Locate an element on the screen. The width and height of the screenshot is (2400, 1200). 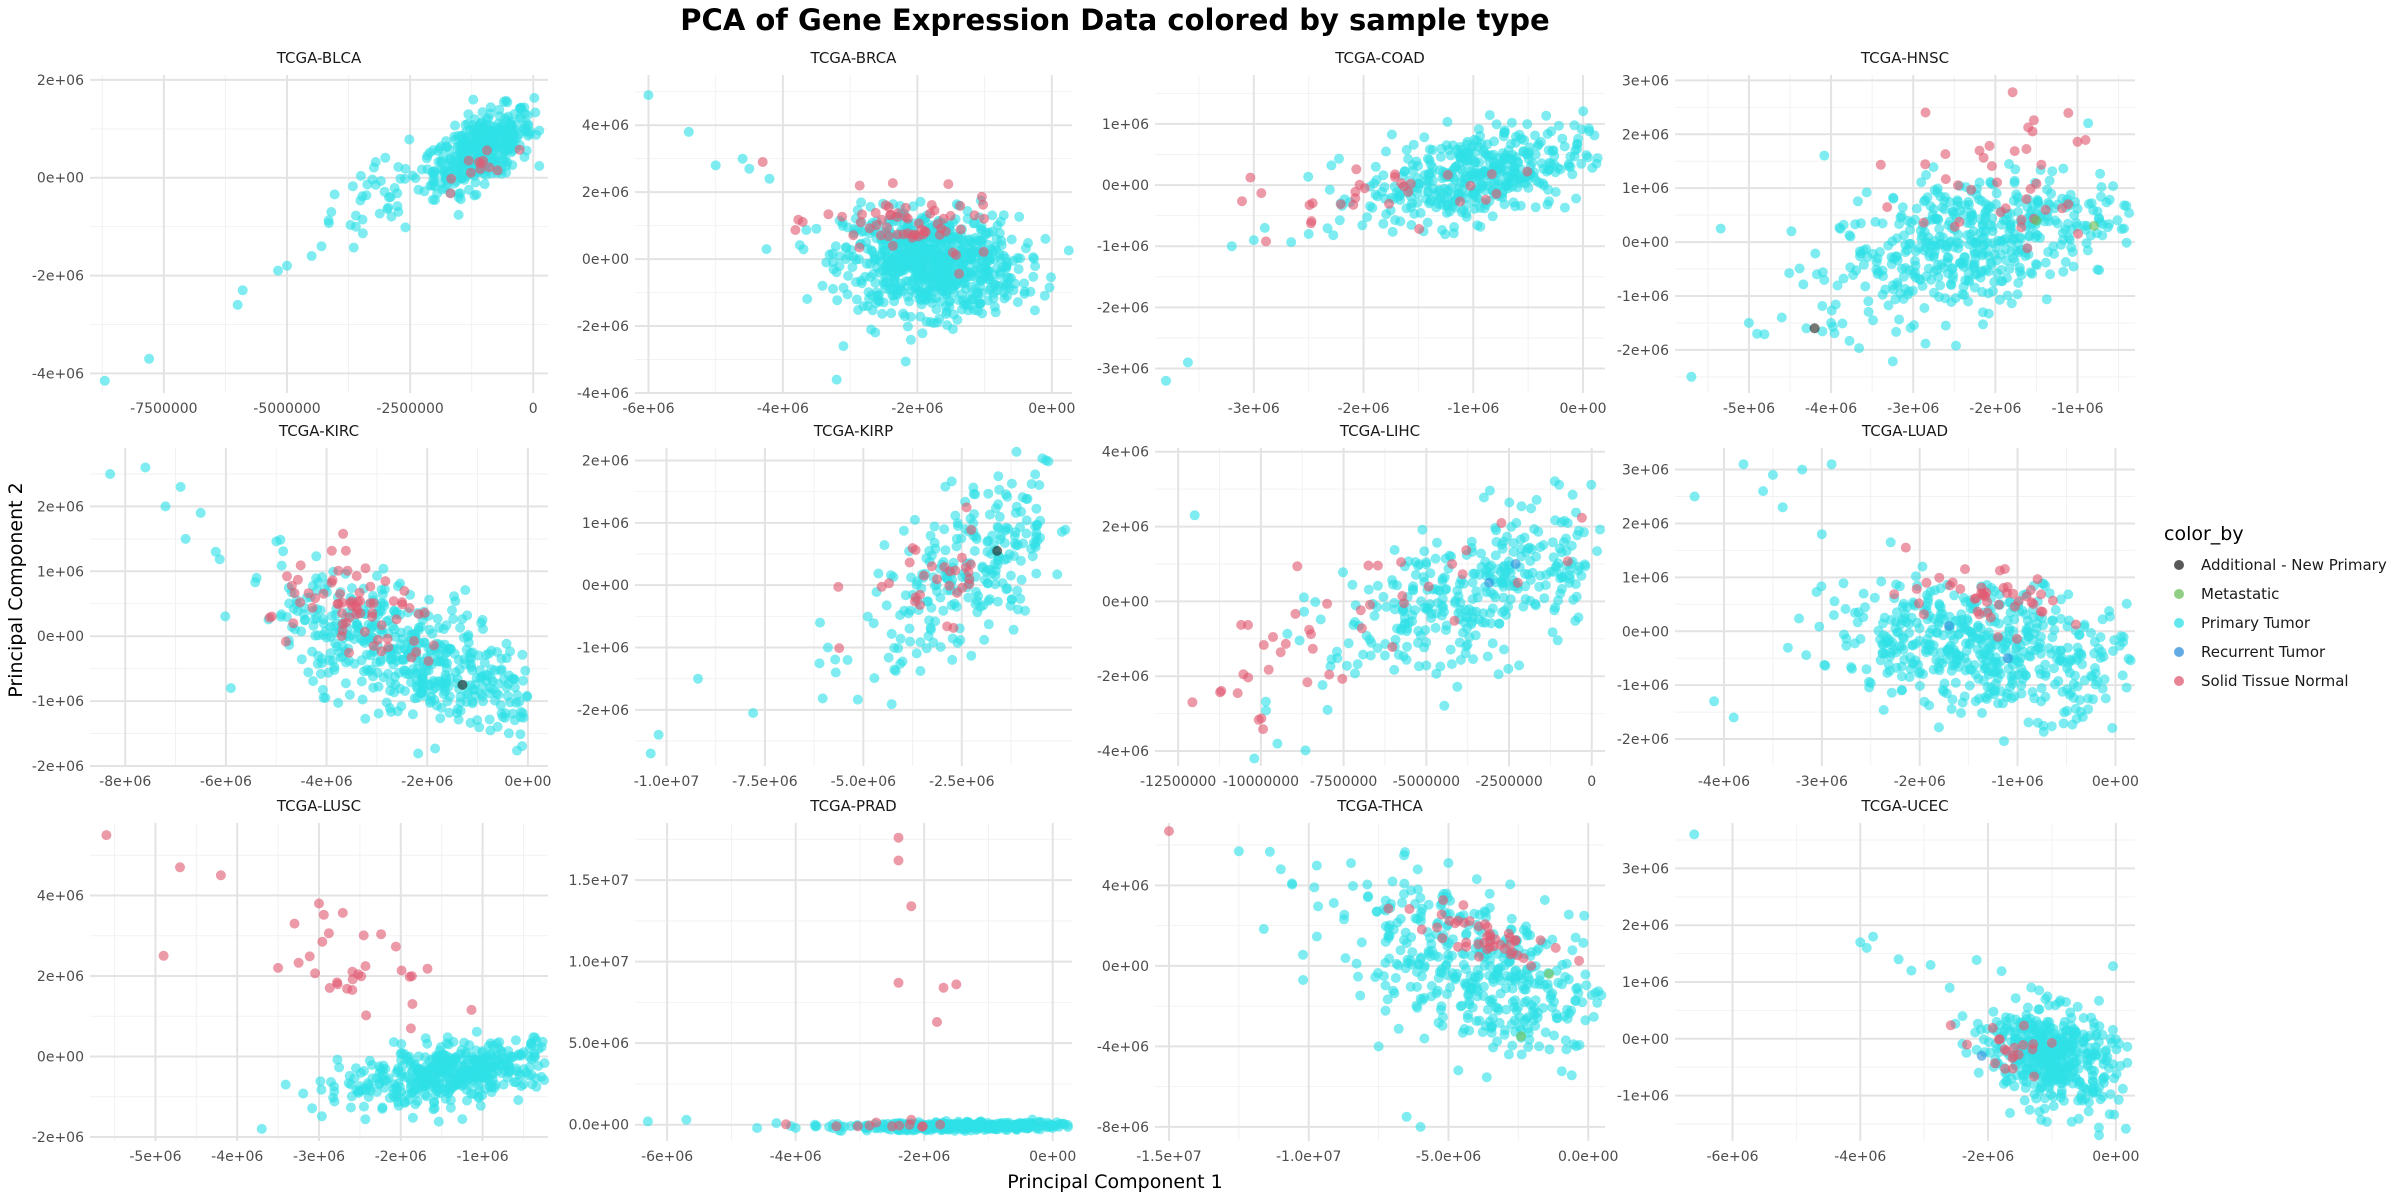
point-recurrent-tumor is located at coordinates (1949, 625).